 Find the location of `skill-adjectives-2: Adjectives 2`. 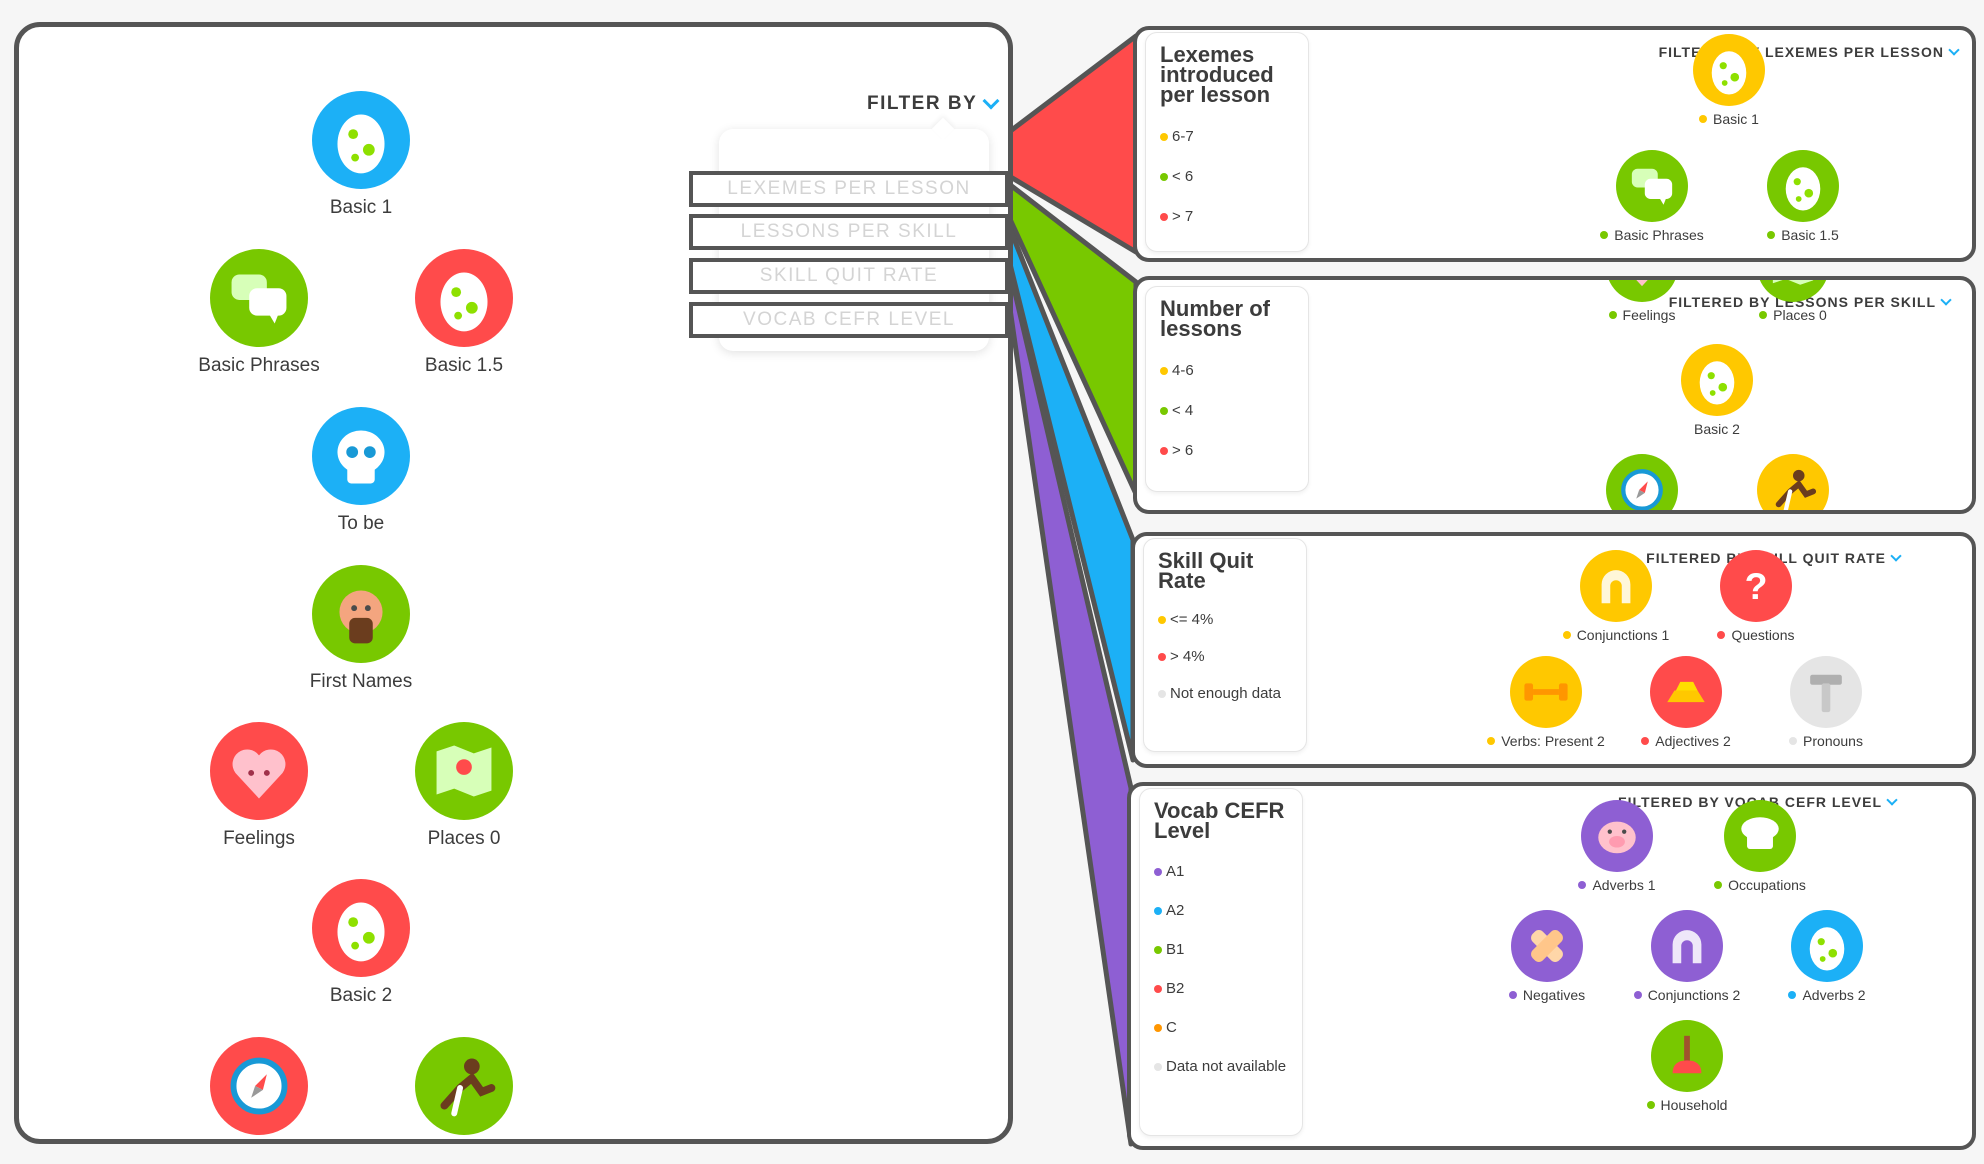

skill-adjectives-2: Adjectives 2 is located at coordinates (1686, 702).